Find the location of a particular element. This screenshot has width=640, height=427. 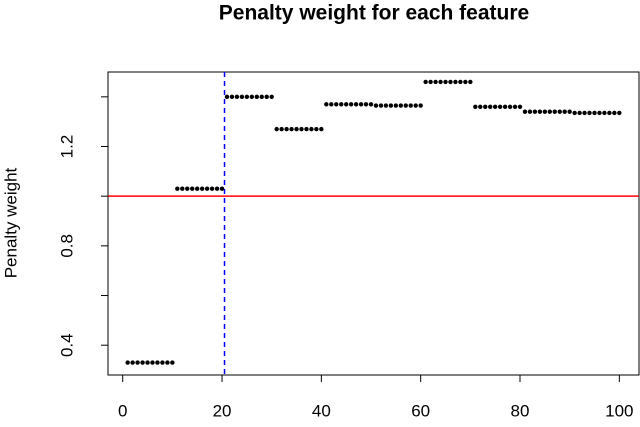

x-tick-label: 80 is located at coordinates (520, 410).